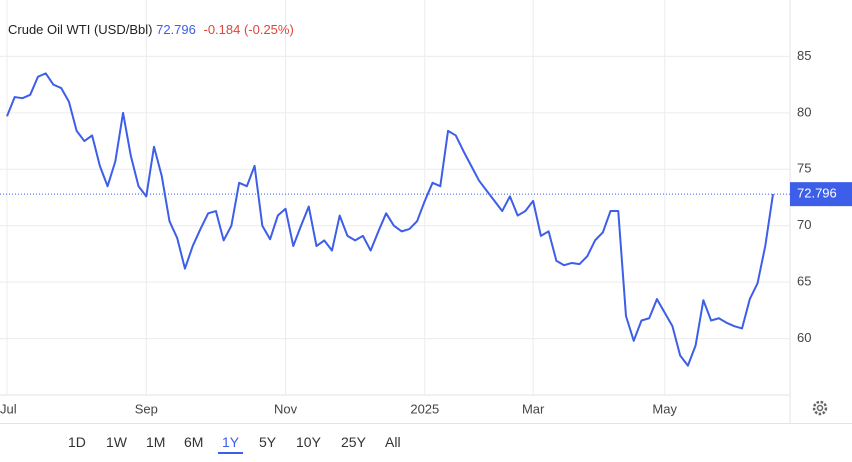 Image resolution: width=852 pixels, height=462 pixels. What do you see at coordinates (194, 442) in the screenshot?
I see `range-button: 6M` at bounding box center [194, 442].